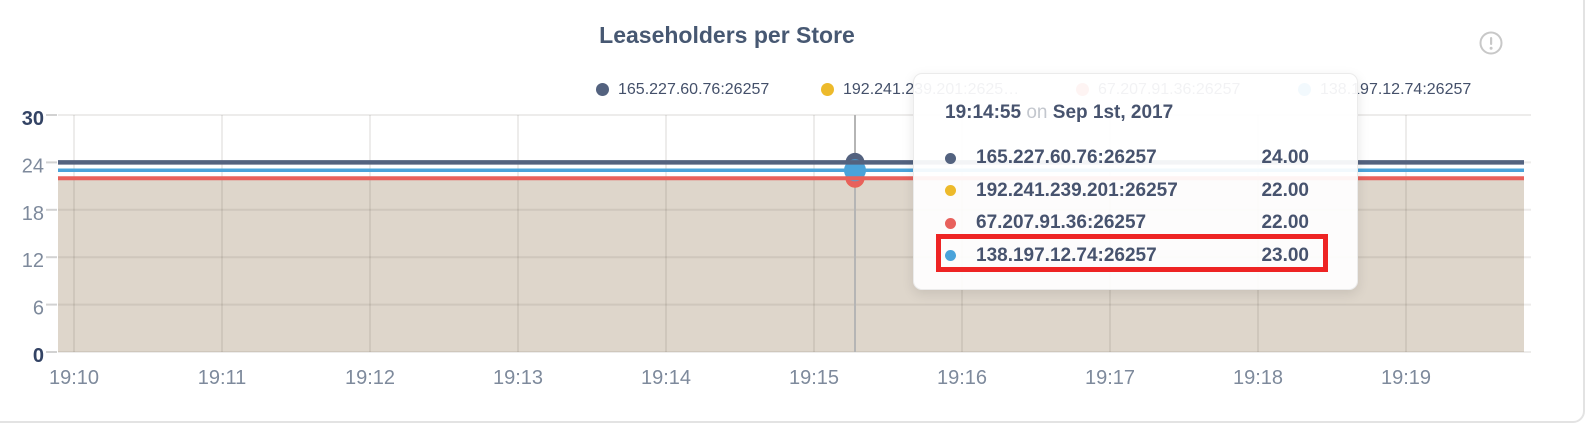 The height and width of the screenshot is (428, 1591). What do you see at coordinates (1285, 158) in the screenshot?
I see `series-value: 24.00` at bounding box center [1285, 158].